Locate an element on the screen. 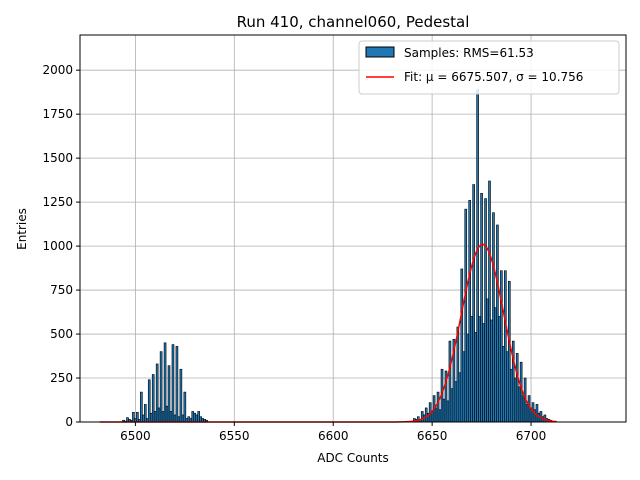 The height and width of the screenshot is (480, 640). y-tick-label: 750 is located at coordinates (61, 290).